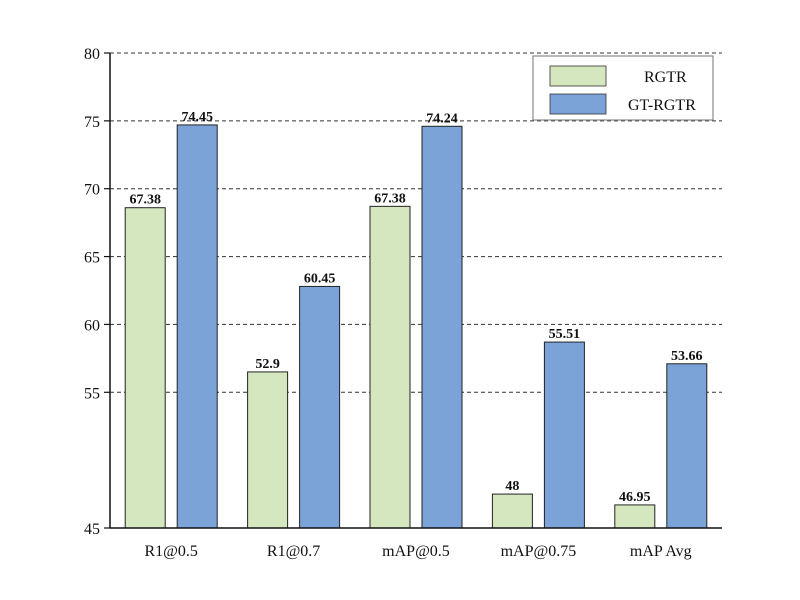 This screenshot has height=600, width=800. Describe the element at coordinates (320, 278) in the screenshot. I see `data-label: 60.45` at that location.